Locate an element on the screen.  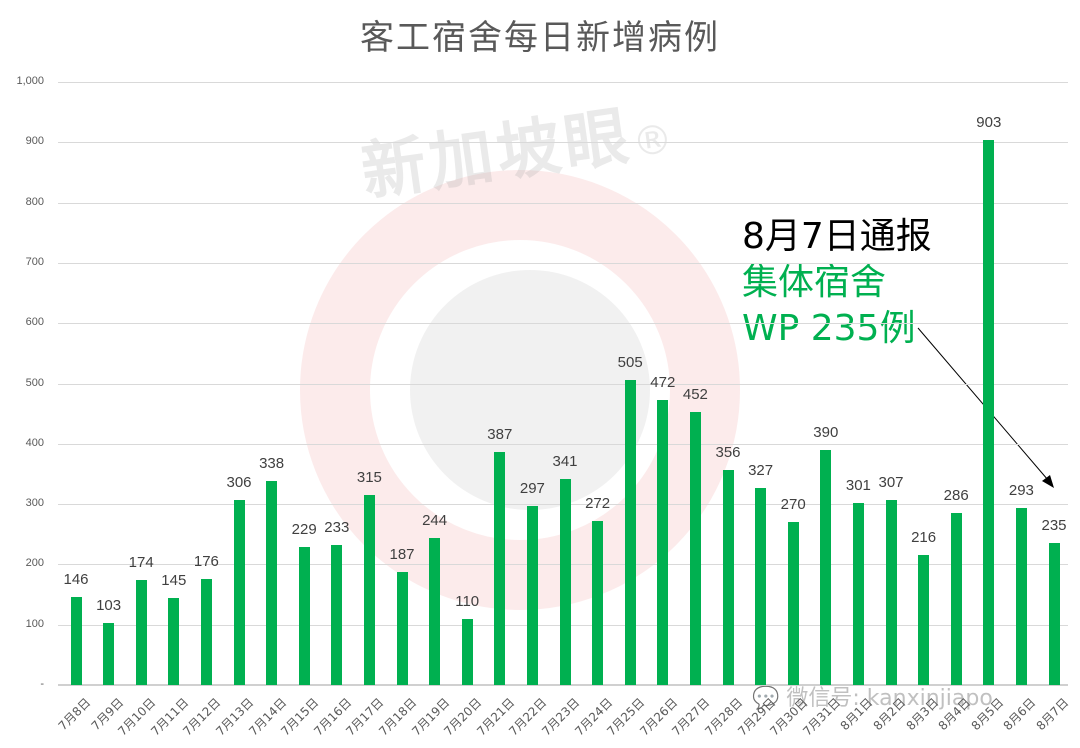
bar-value-label: 315 is located at coordinates (369, 478).